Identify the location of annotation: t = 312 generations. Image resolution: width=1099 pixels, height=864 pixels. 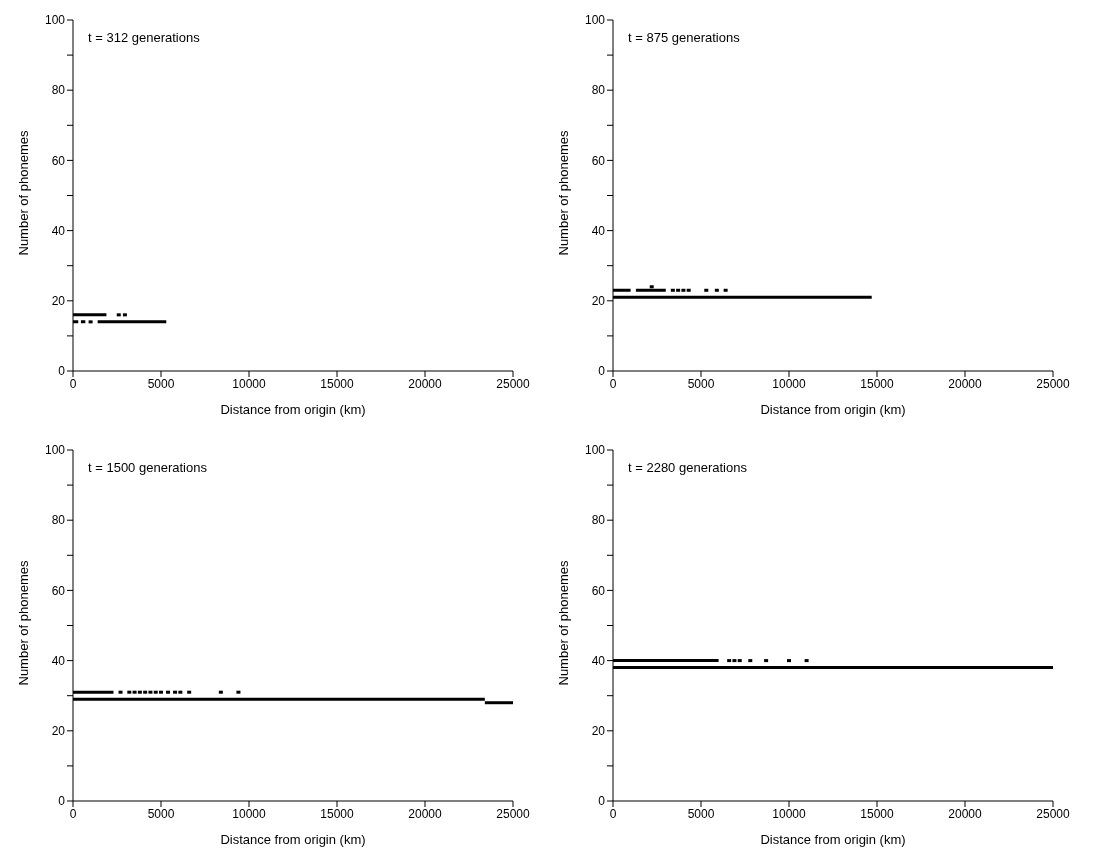
(144, 37).